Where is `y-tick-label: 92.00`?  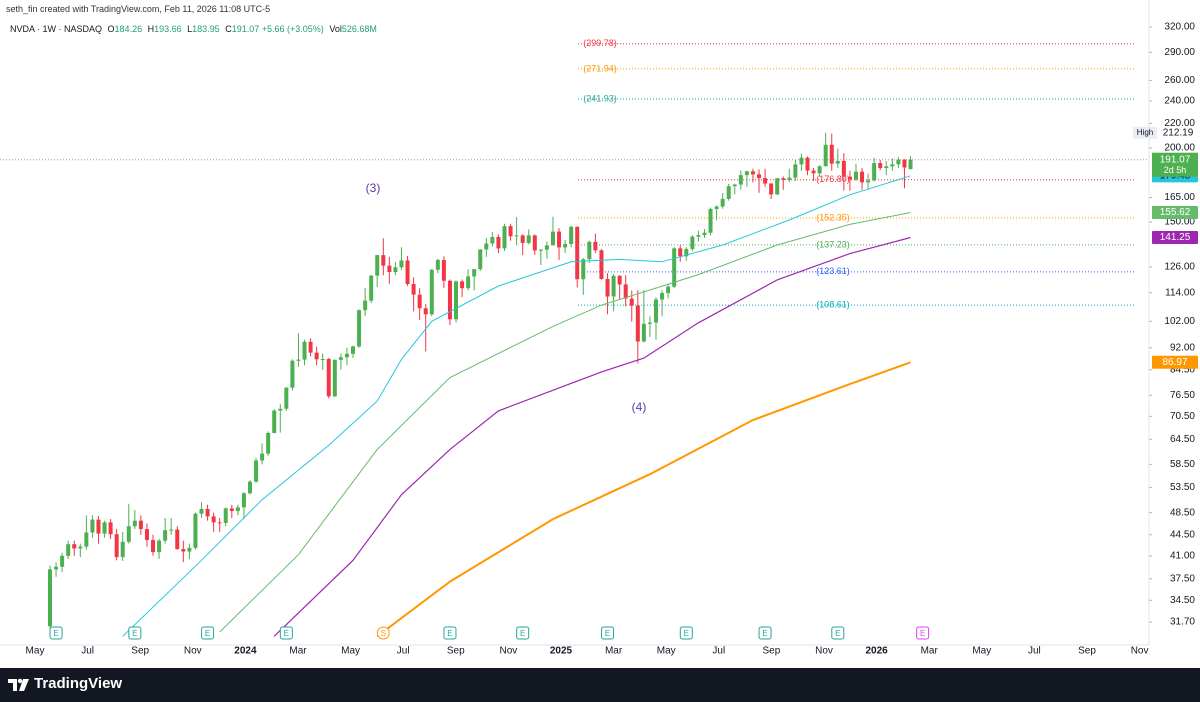 y-tick-label: 92.00 is located at coordinates (1182, 347).